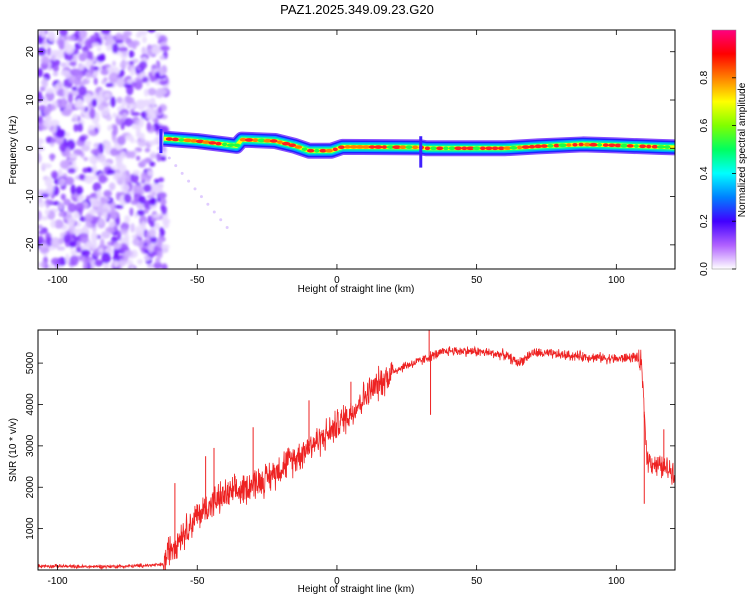  I want to click on spectrogram-ytick-label-4: 20, so click(30, 52).